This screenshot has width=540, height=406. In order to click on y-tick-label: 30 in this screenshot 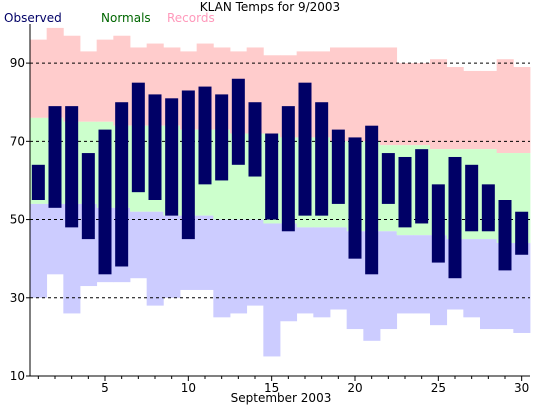, I will do `click(17, 298)`.